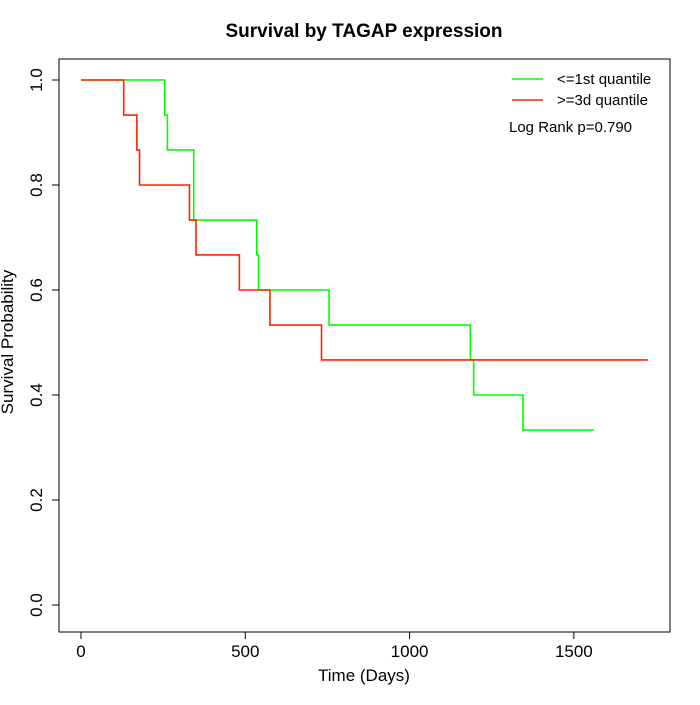 The height and width of the screenshot is (705, 700). I want to click on chart-title: Survival by TAGAP expression, so click(363, 31).